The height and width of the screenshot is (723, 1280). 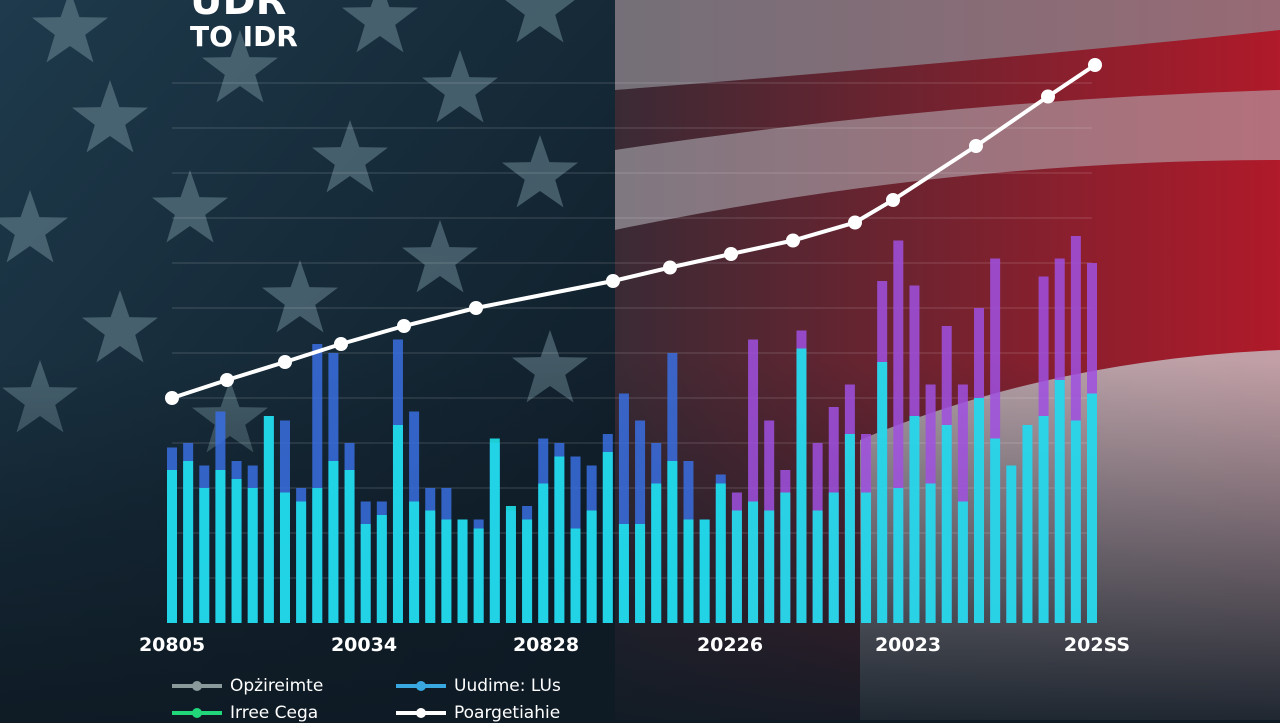 What do you see at coordinates (1097, 645) in the screenshot?
I see `x-tick-label: 202SS` at bounding box center [1097, 645].